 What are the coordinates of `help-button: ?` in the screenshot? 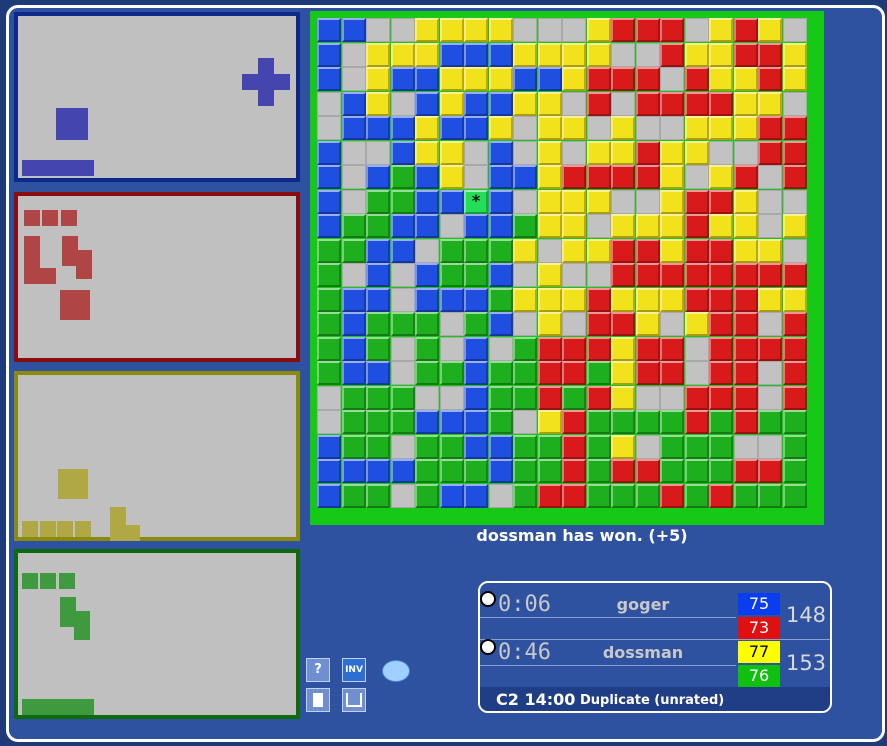 It's located at (318, 670).